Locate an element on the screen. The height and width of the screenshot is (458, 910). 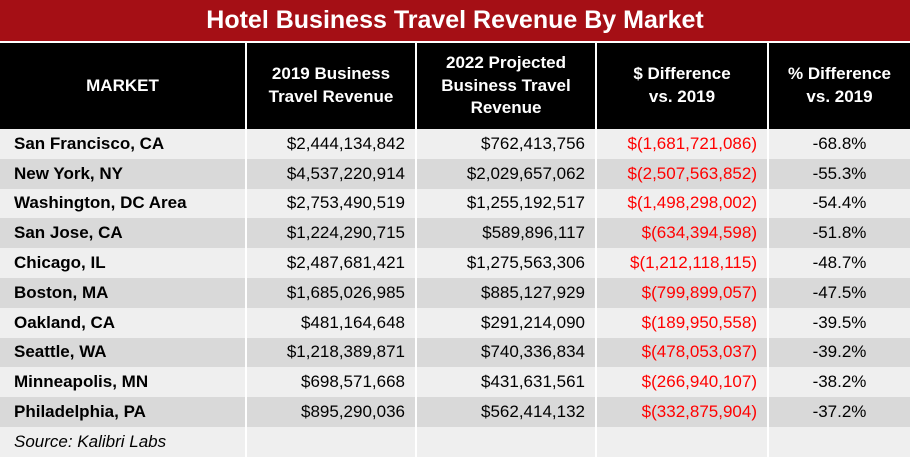
revenue-2019-cell: $2,487,681,421 is located at coordinates (330, 263).